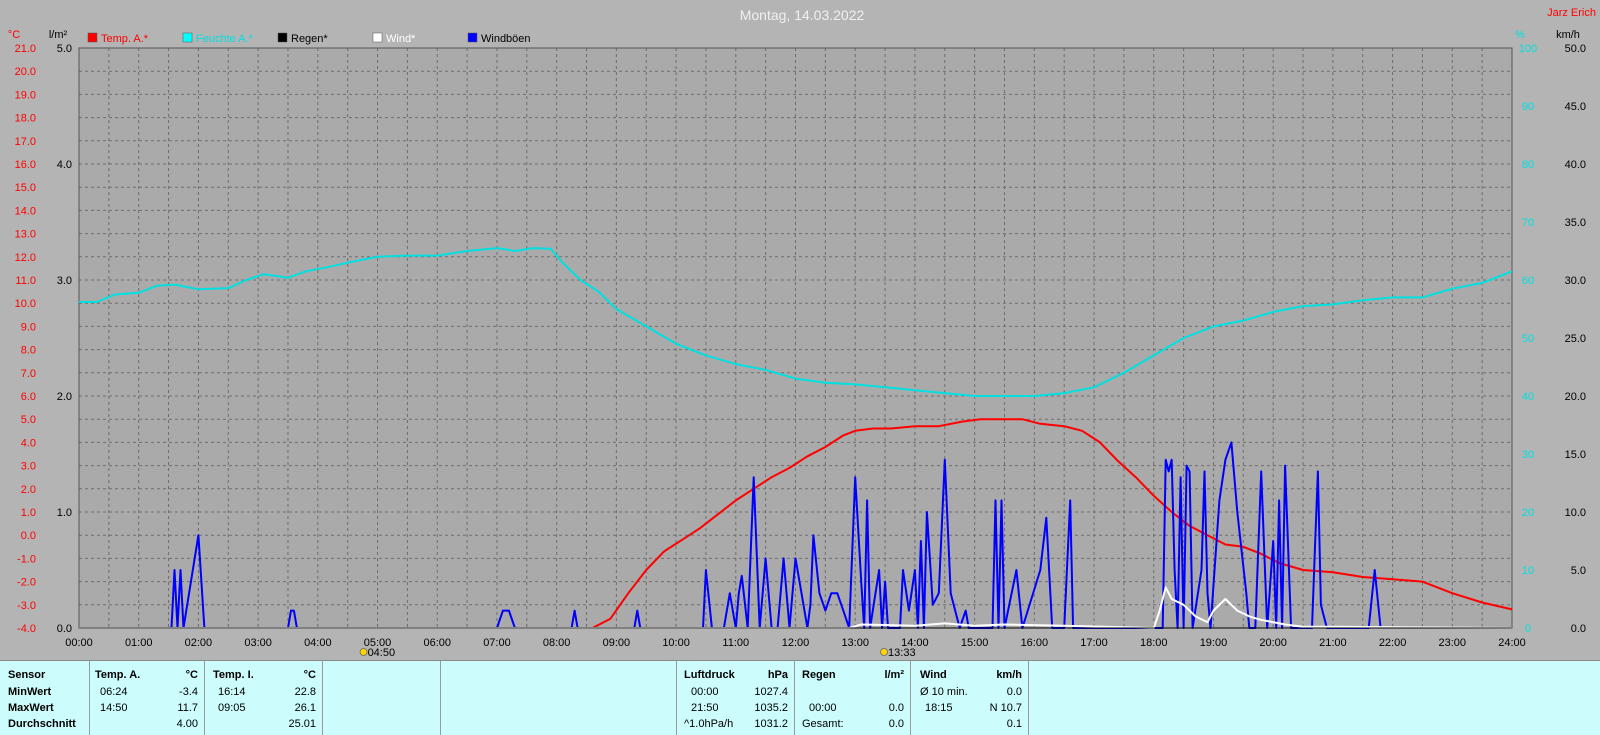 The image size is (1600, 735). Describe the element at coordinates (28, 374) in the screenshot. I see `tick-label-temp: 7.0` at that location.